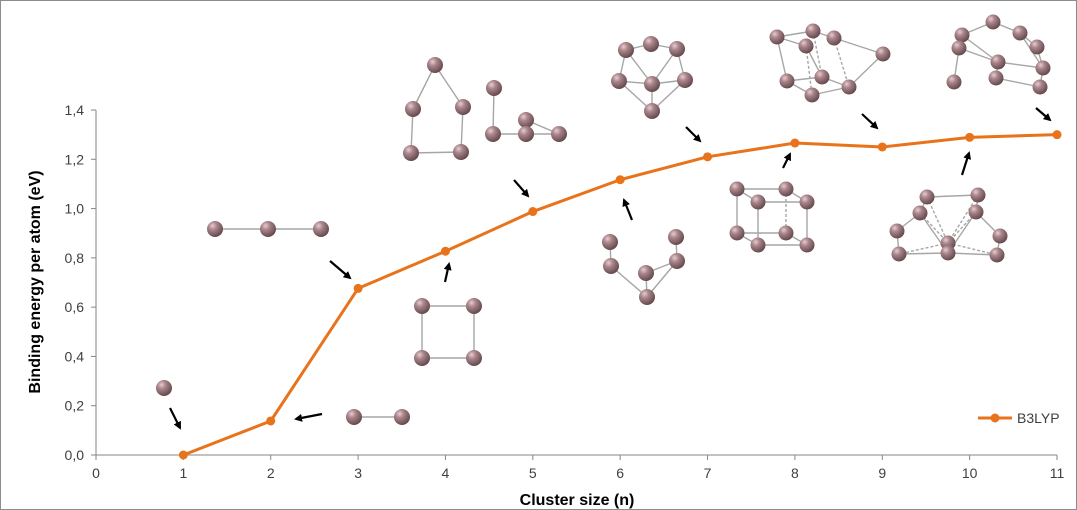  What do you see at coordinates (1019, 418) in the screenshot?
I see `legend: B3LYP` at bounding box center [1019, 418].